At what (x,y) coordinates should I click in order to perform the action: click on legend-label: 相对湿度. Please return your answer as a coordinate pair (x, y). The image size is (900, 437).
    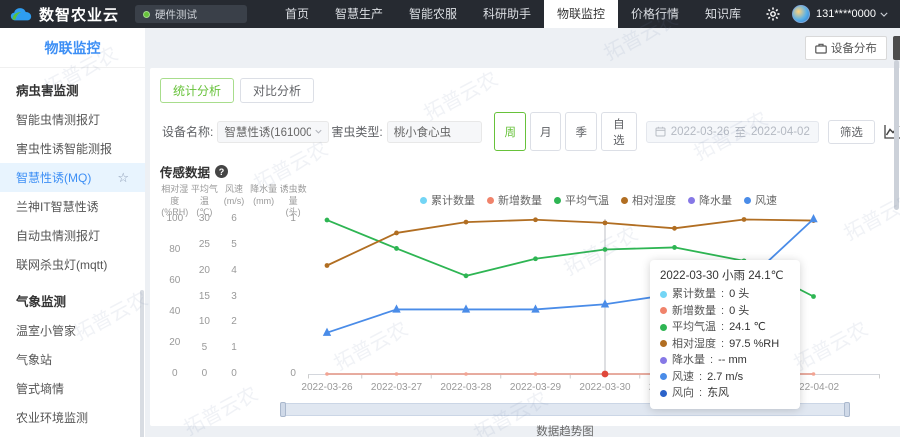
    Looking at the image, I should click on (654, 201).